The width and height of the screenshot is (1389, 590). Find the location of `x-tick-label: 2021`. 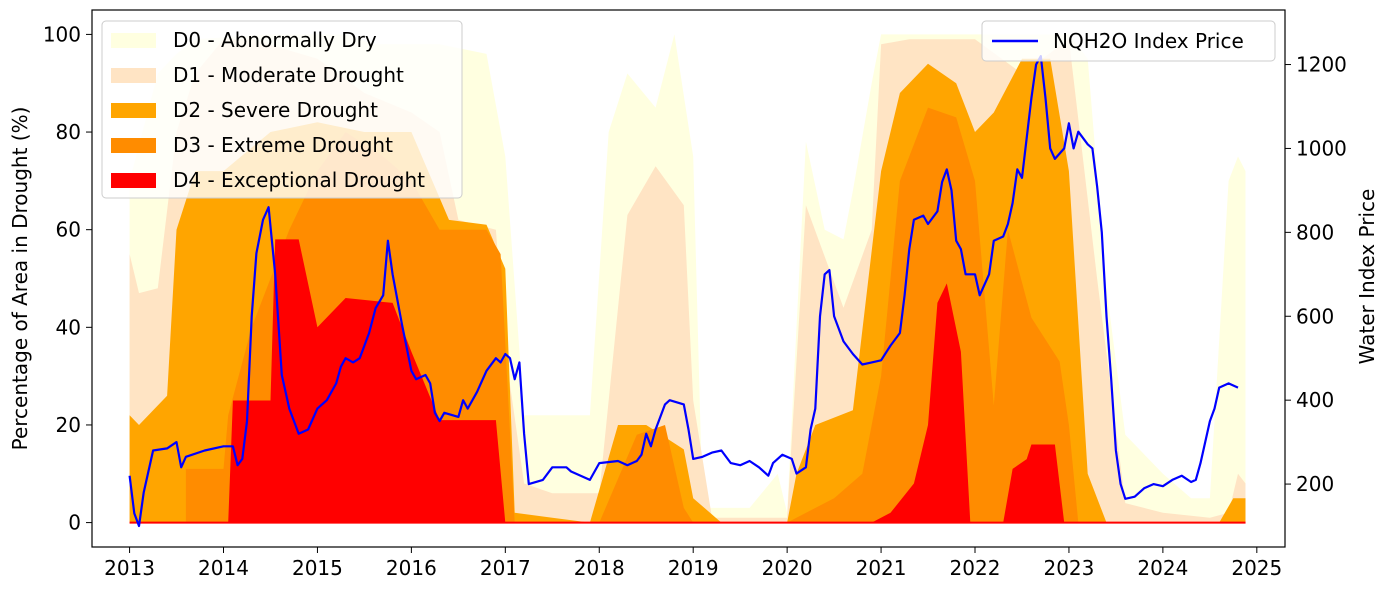

x-tick-label: 2021 is located at coordinates (881, 568).